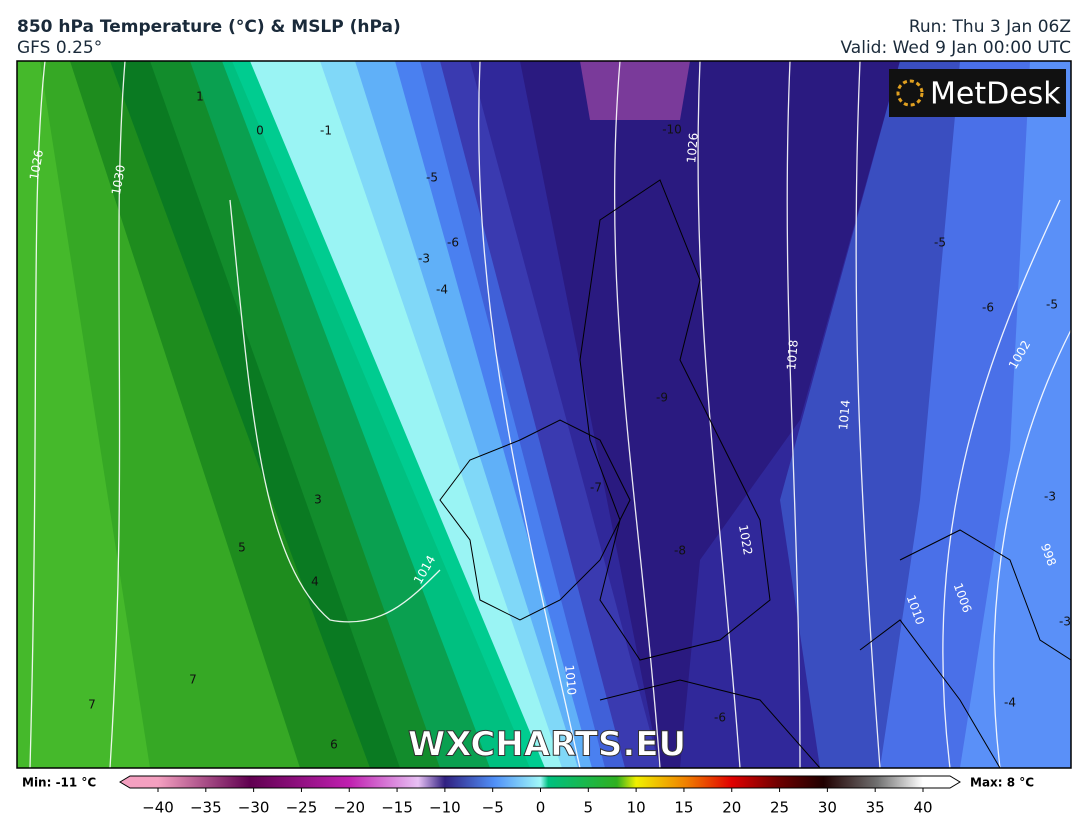 Image resolution: width=1088 pixels, height=833 pixels. Describe the element at coordinates (792, 355) in the screenshot. I see `isobar-label: 1018` at that location.